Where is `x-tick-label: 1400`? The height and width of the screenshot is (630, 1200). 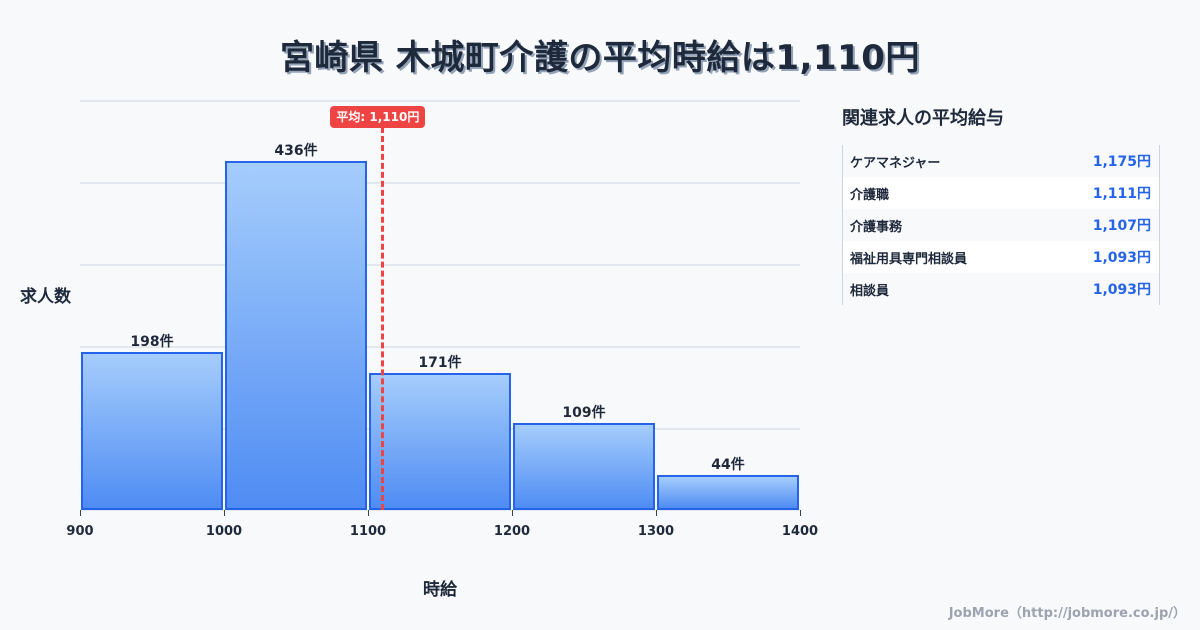 x-tick-label: 1400 is located at coordinates (800, 531).